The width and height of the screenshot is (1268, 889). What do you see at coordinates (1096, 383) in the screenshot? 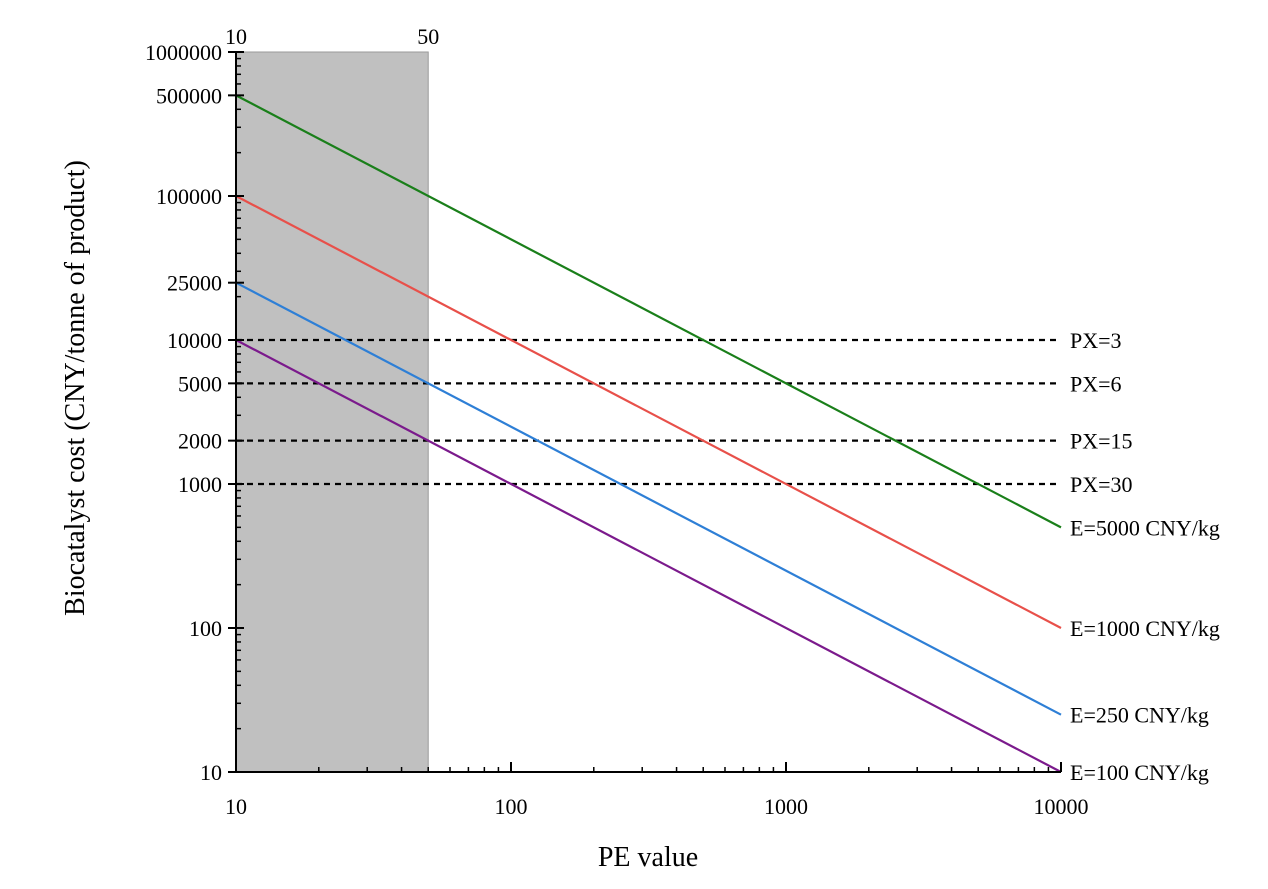
I see `reference-line-label-2: PX=6` at bounding box center [1096, 383].